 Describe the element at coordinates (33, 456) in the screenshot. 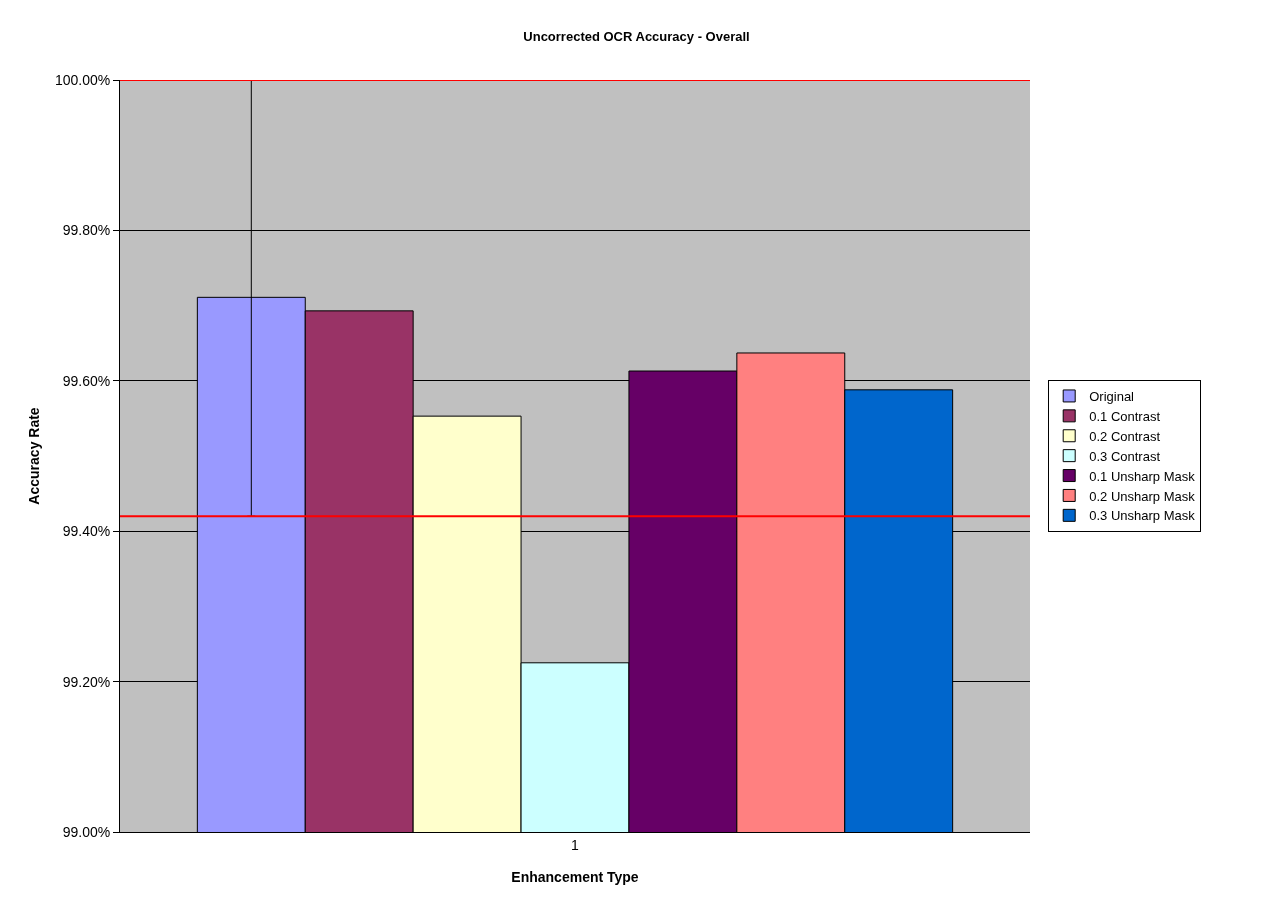

I see `y-axis-title: Accuracy Rate` at that location.